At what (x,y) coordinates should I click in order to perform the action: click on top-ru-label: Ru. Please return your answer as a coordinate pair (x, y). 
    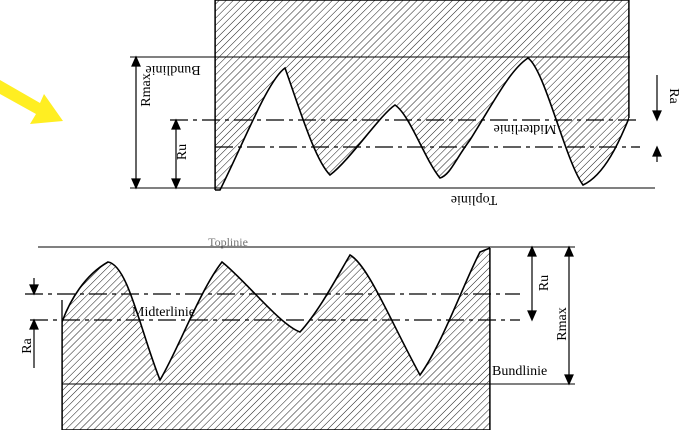
    Looking at the image, I should click on (182, 152).